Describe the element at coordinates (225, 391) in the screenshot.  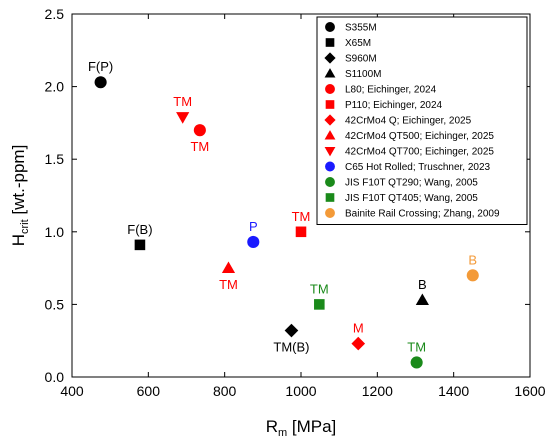
I see `x-tick-label: 800` at that location.